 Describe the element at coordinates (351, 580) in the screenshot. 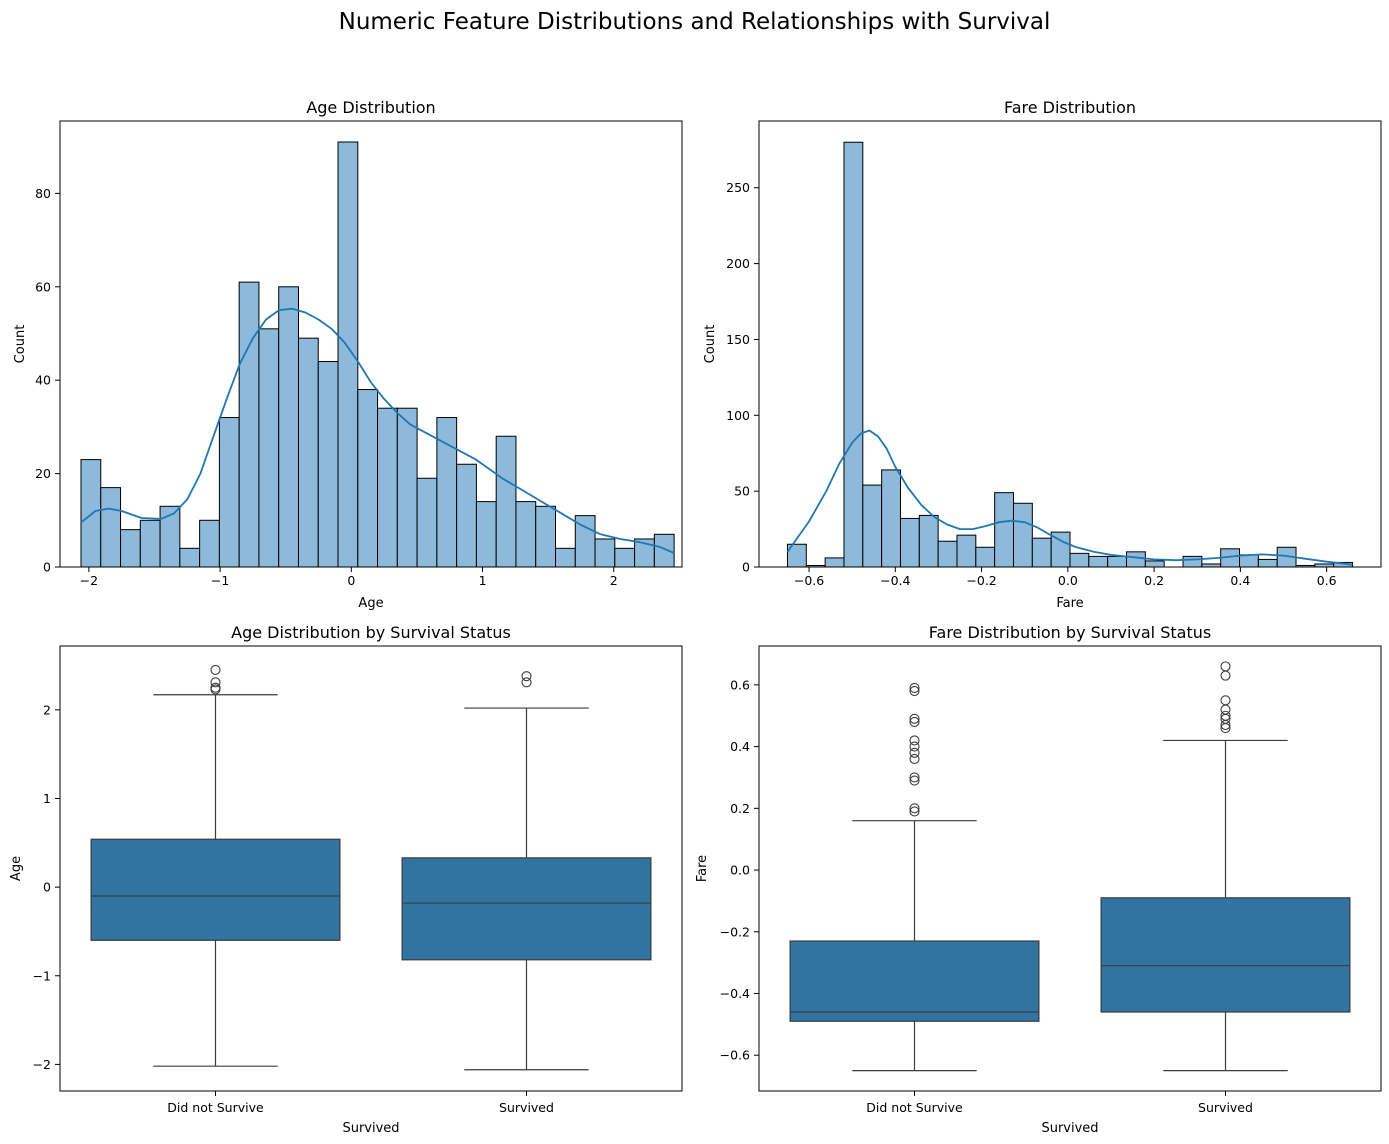

I see `x-tick-label: 0` at that location.